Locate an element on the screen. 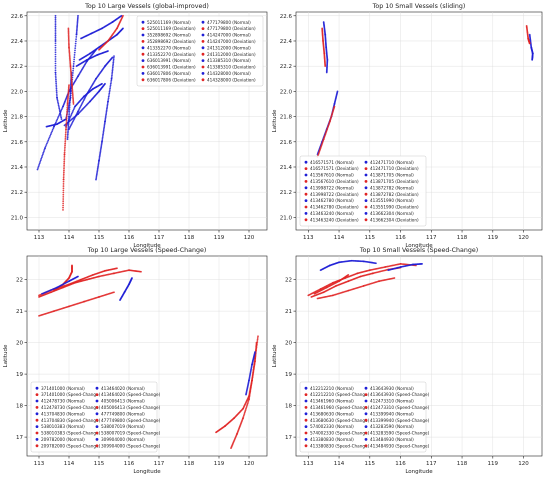 This screenshot has height=485, width=550. legend-label: 352898692 (Normal) is located at coordinates (169, 35).